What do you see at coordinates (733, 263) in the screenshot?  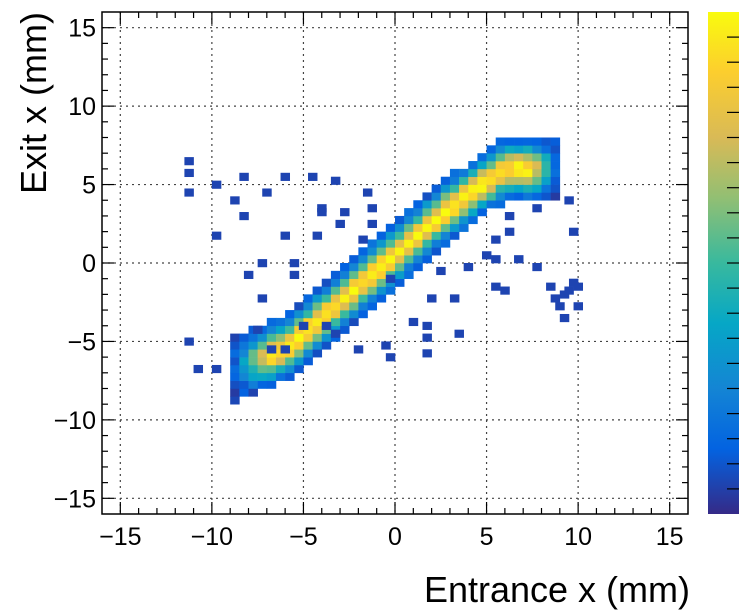 I see `colorbar-ticks` at bounding box center [733, 263].